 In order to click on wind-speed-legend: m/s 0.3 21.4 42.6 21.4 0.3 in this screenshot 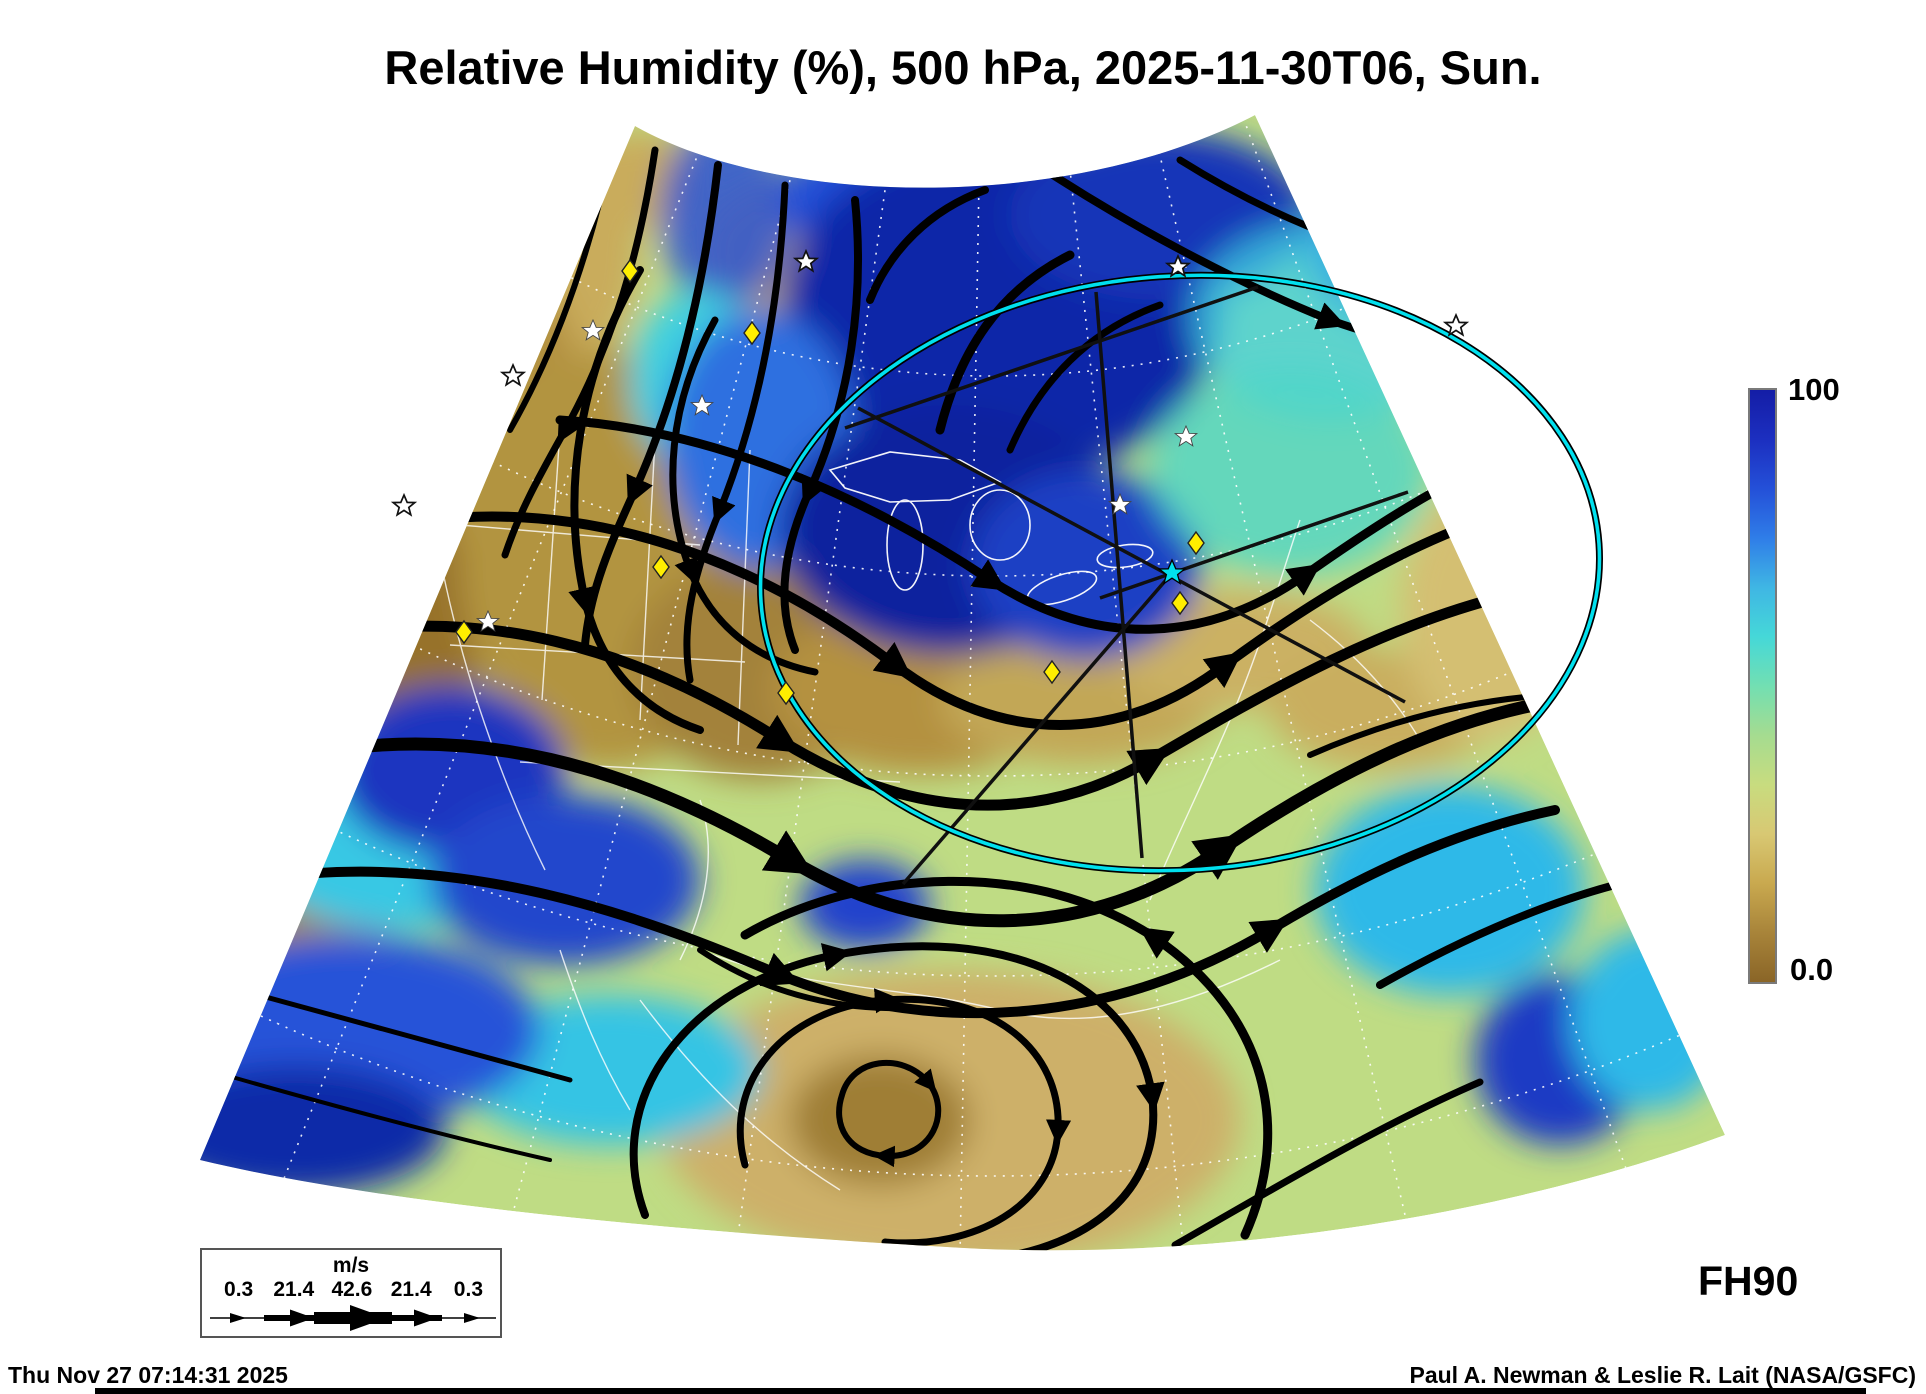, I will do `click(351, 1293)`.